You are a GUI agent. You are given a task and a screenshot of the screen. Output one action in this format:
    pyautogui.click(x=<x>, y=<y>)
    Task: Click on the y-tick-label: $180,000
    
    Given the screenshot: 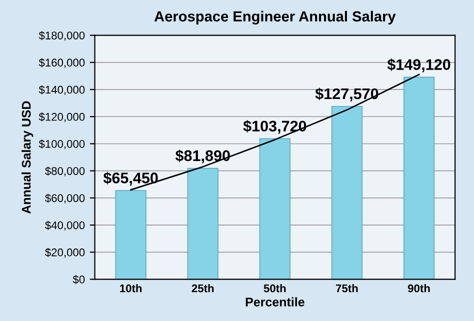 What is the action you would take?
    pyautogui.click(x=61, y=36)
    